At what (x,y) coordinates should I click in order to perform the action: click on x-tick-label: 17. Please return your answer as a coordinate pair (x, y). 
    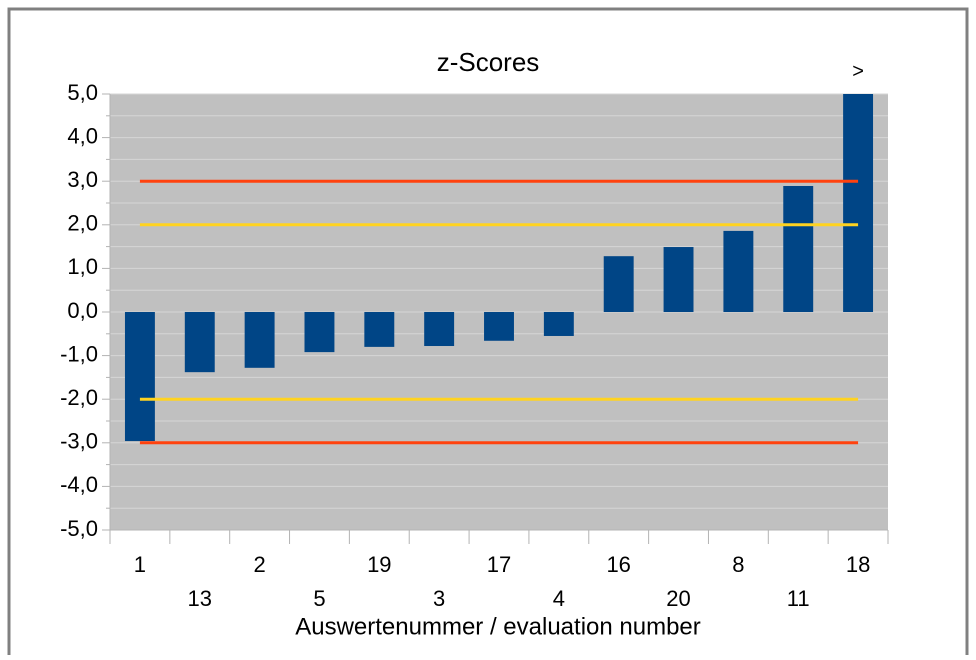
    Looking at the image, I should click on (499, 564).